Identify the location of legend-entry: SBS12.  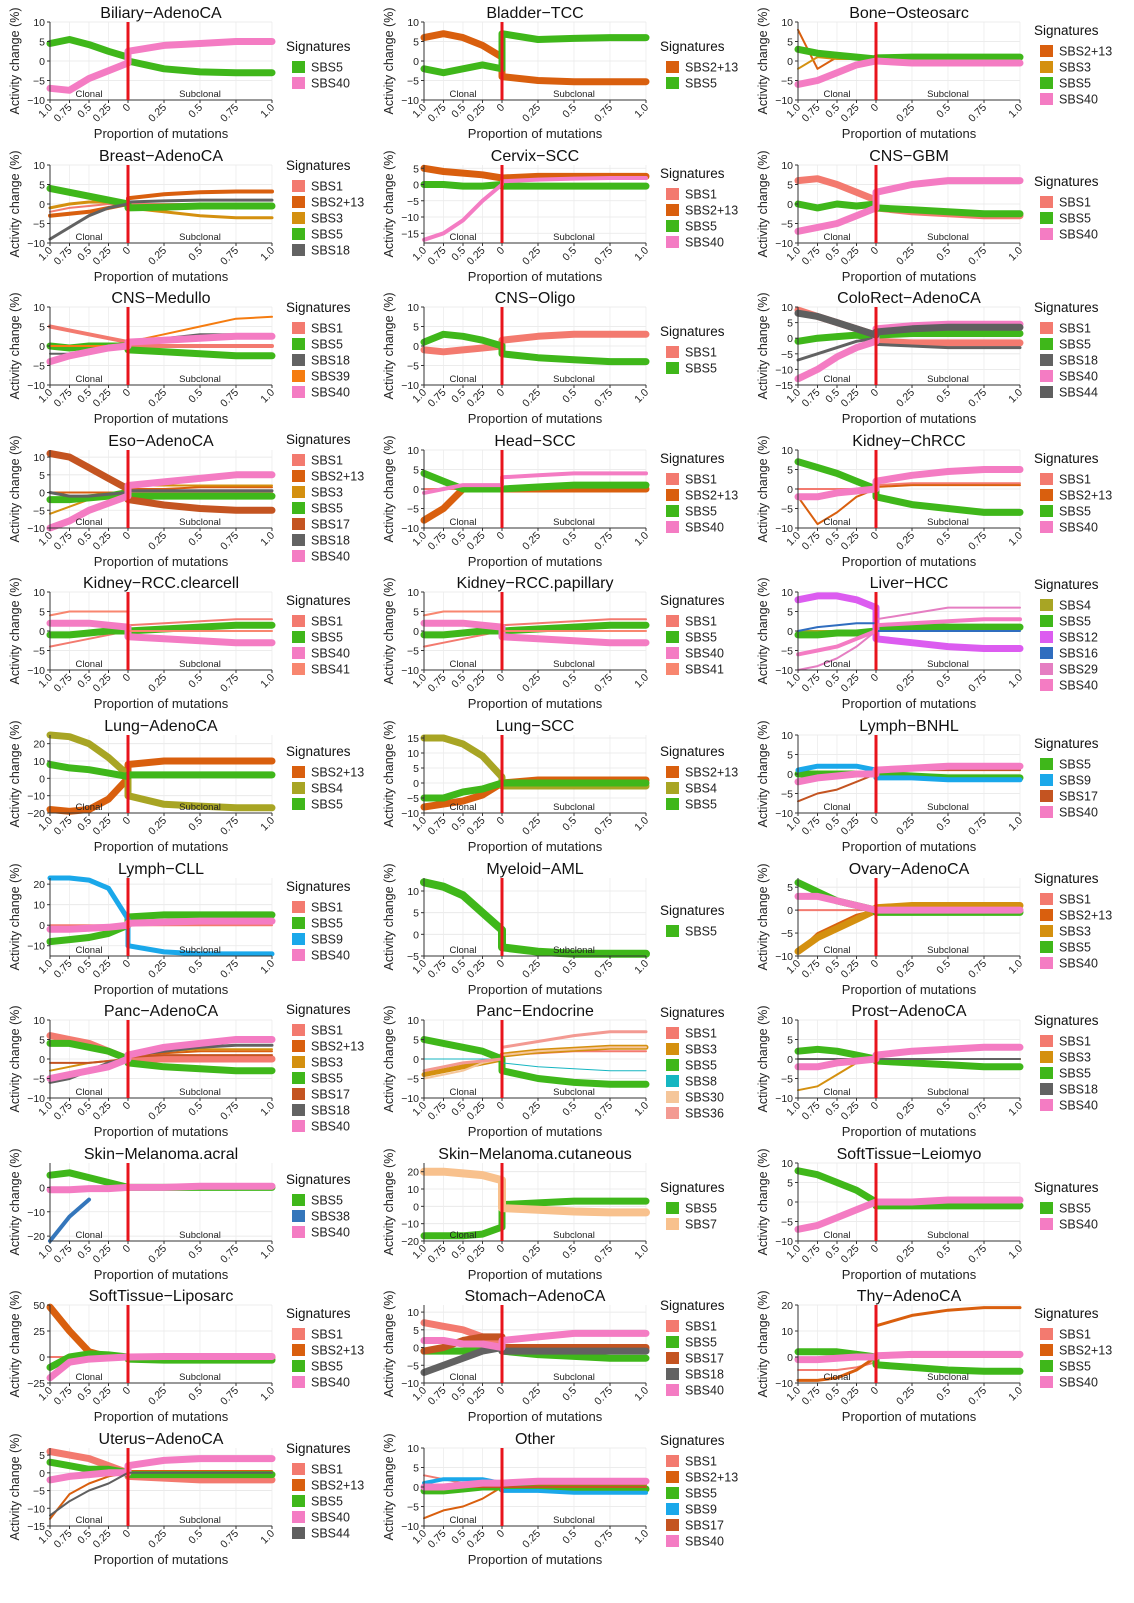
(1078, 638).